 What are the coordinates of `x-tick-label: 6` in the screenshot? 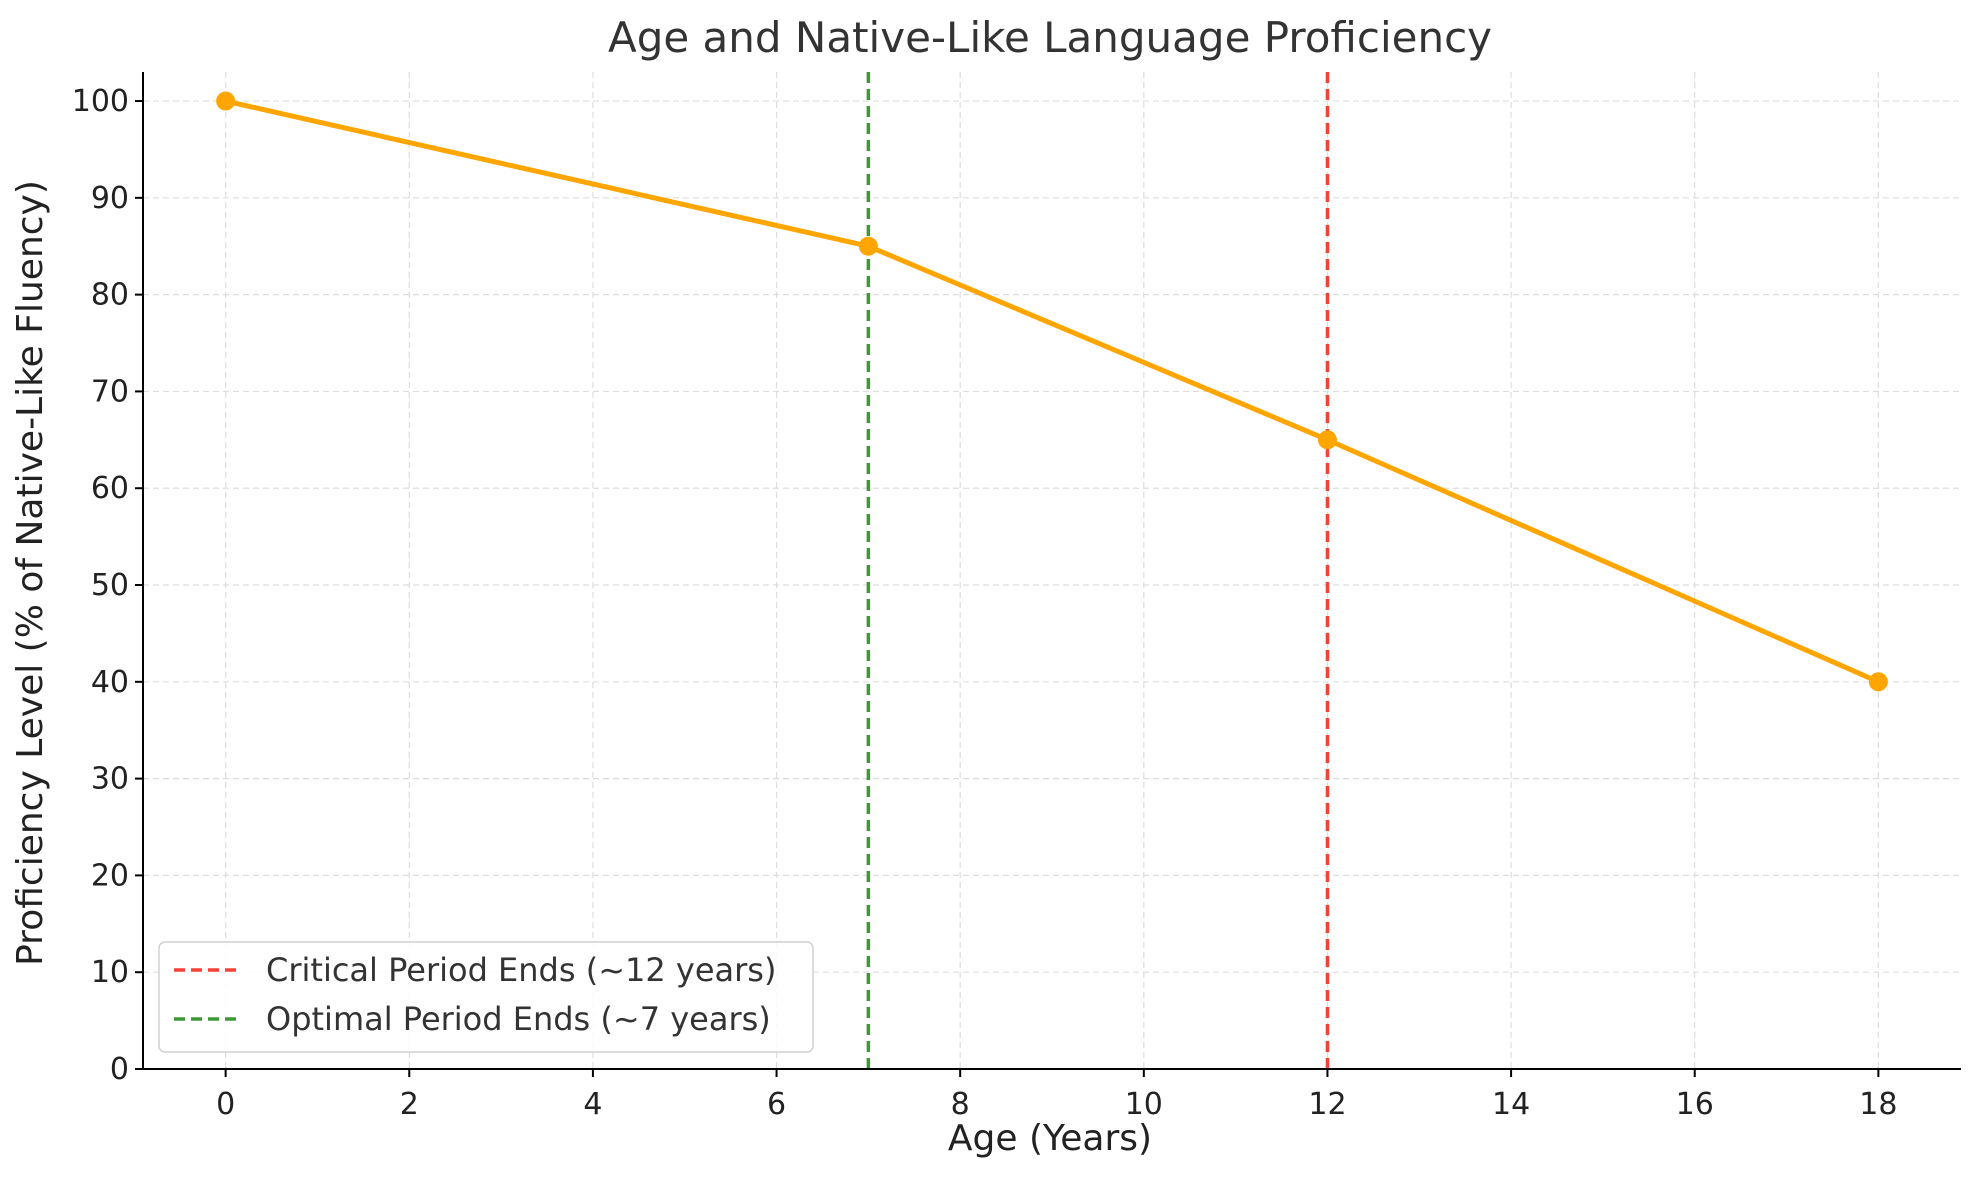 It's located at (776, 1104).